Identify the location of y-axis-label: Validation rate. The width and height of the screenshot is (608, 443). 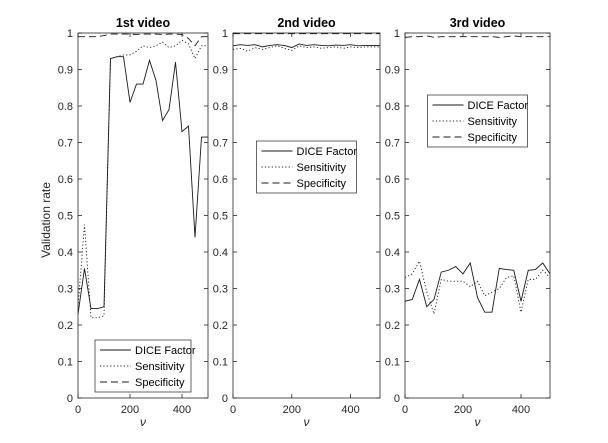
(46, 220).